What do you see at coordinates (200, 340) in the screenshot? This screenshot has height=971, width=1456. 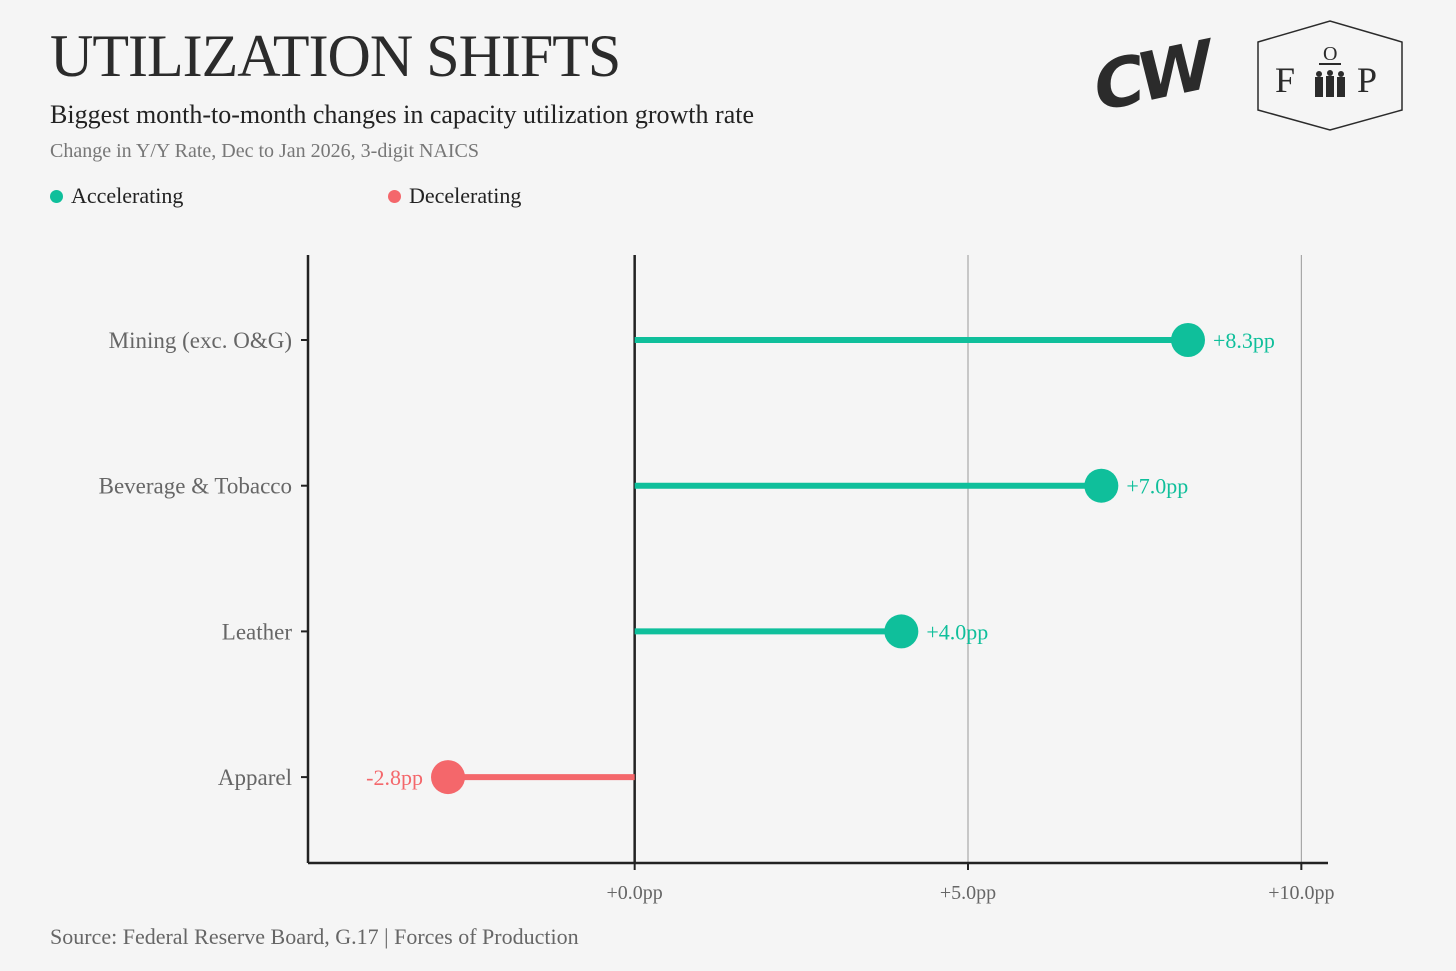 I see `y-tick-label: Mining (exc. O&G)` at bounding box center [200, 340].